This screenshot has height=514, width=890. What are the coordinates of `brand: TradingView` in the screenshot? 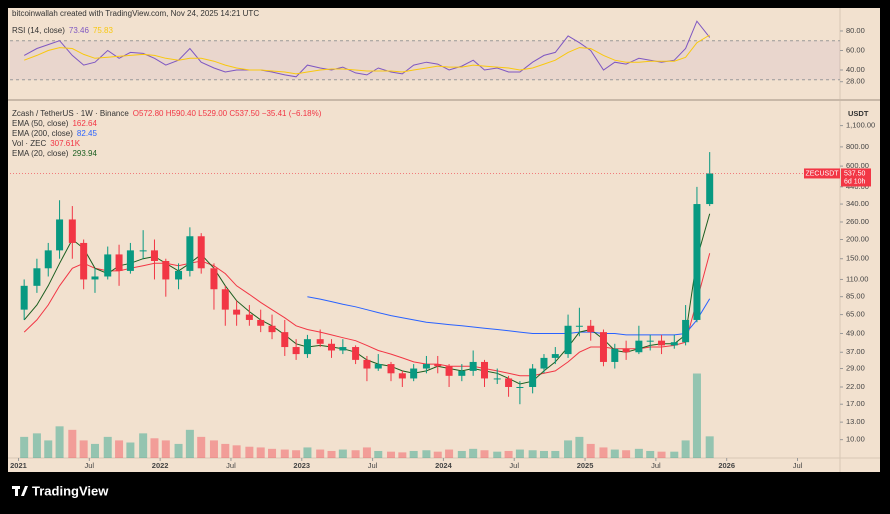 It's located at (70, 490).